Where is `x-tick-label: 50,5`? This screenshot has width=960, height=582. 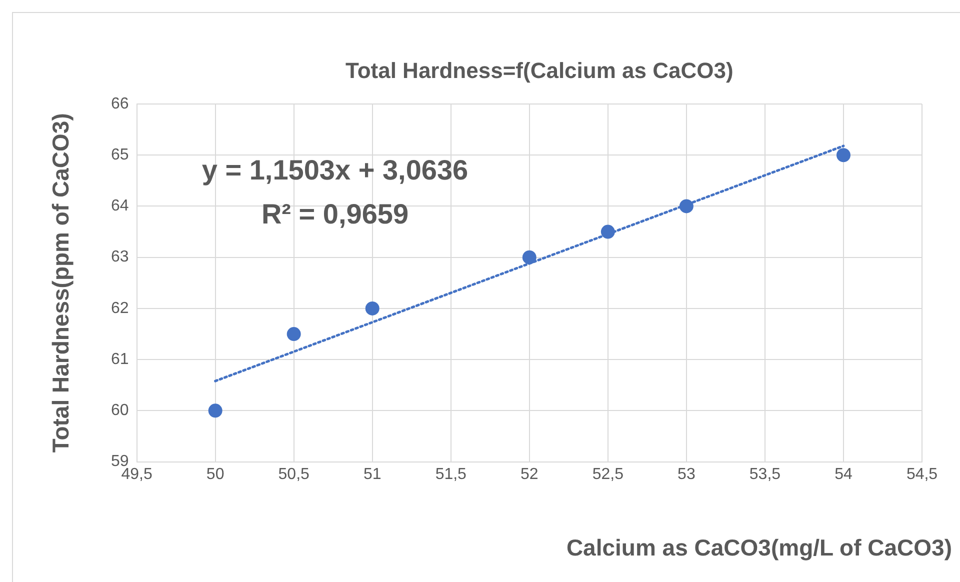
x-tick-label: 50,5 is located at coordinates (294, 474).